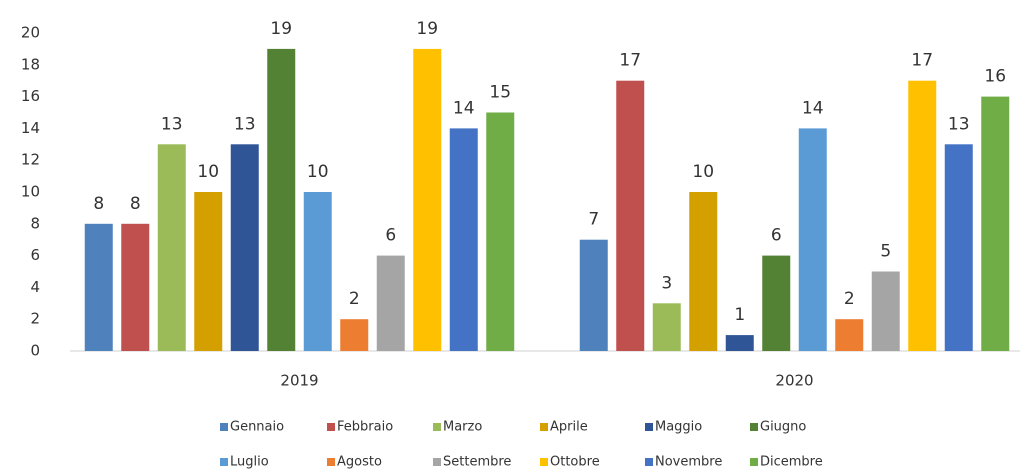 The image size is (1029, 472). What do you see at coordinates (477, 462) in the screenshot?
I see `legend-label: Settembre` at bounding box center [477, 462].